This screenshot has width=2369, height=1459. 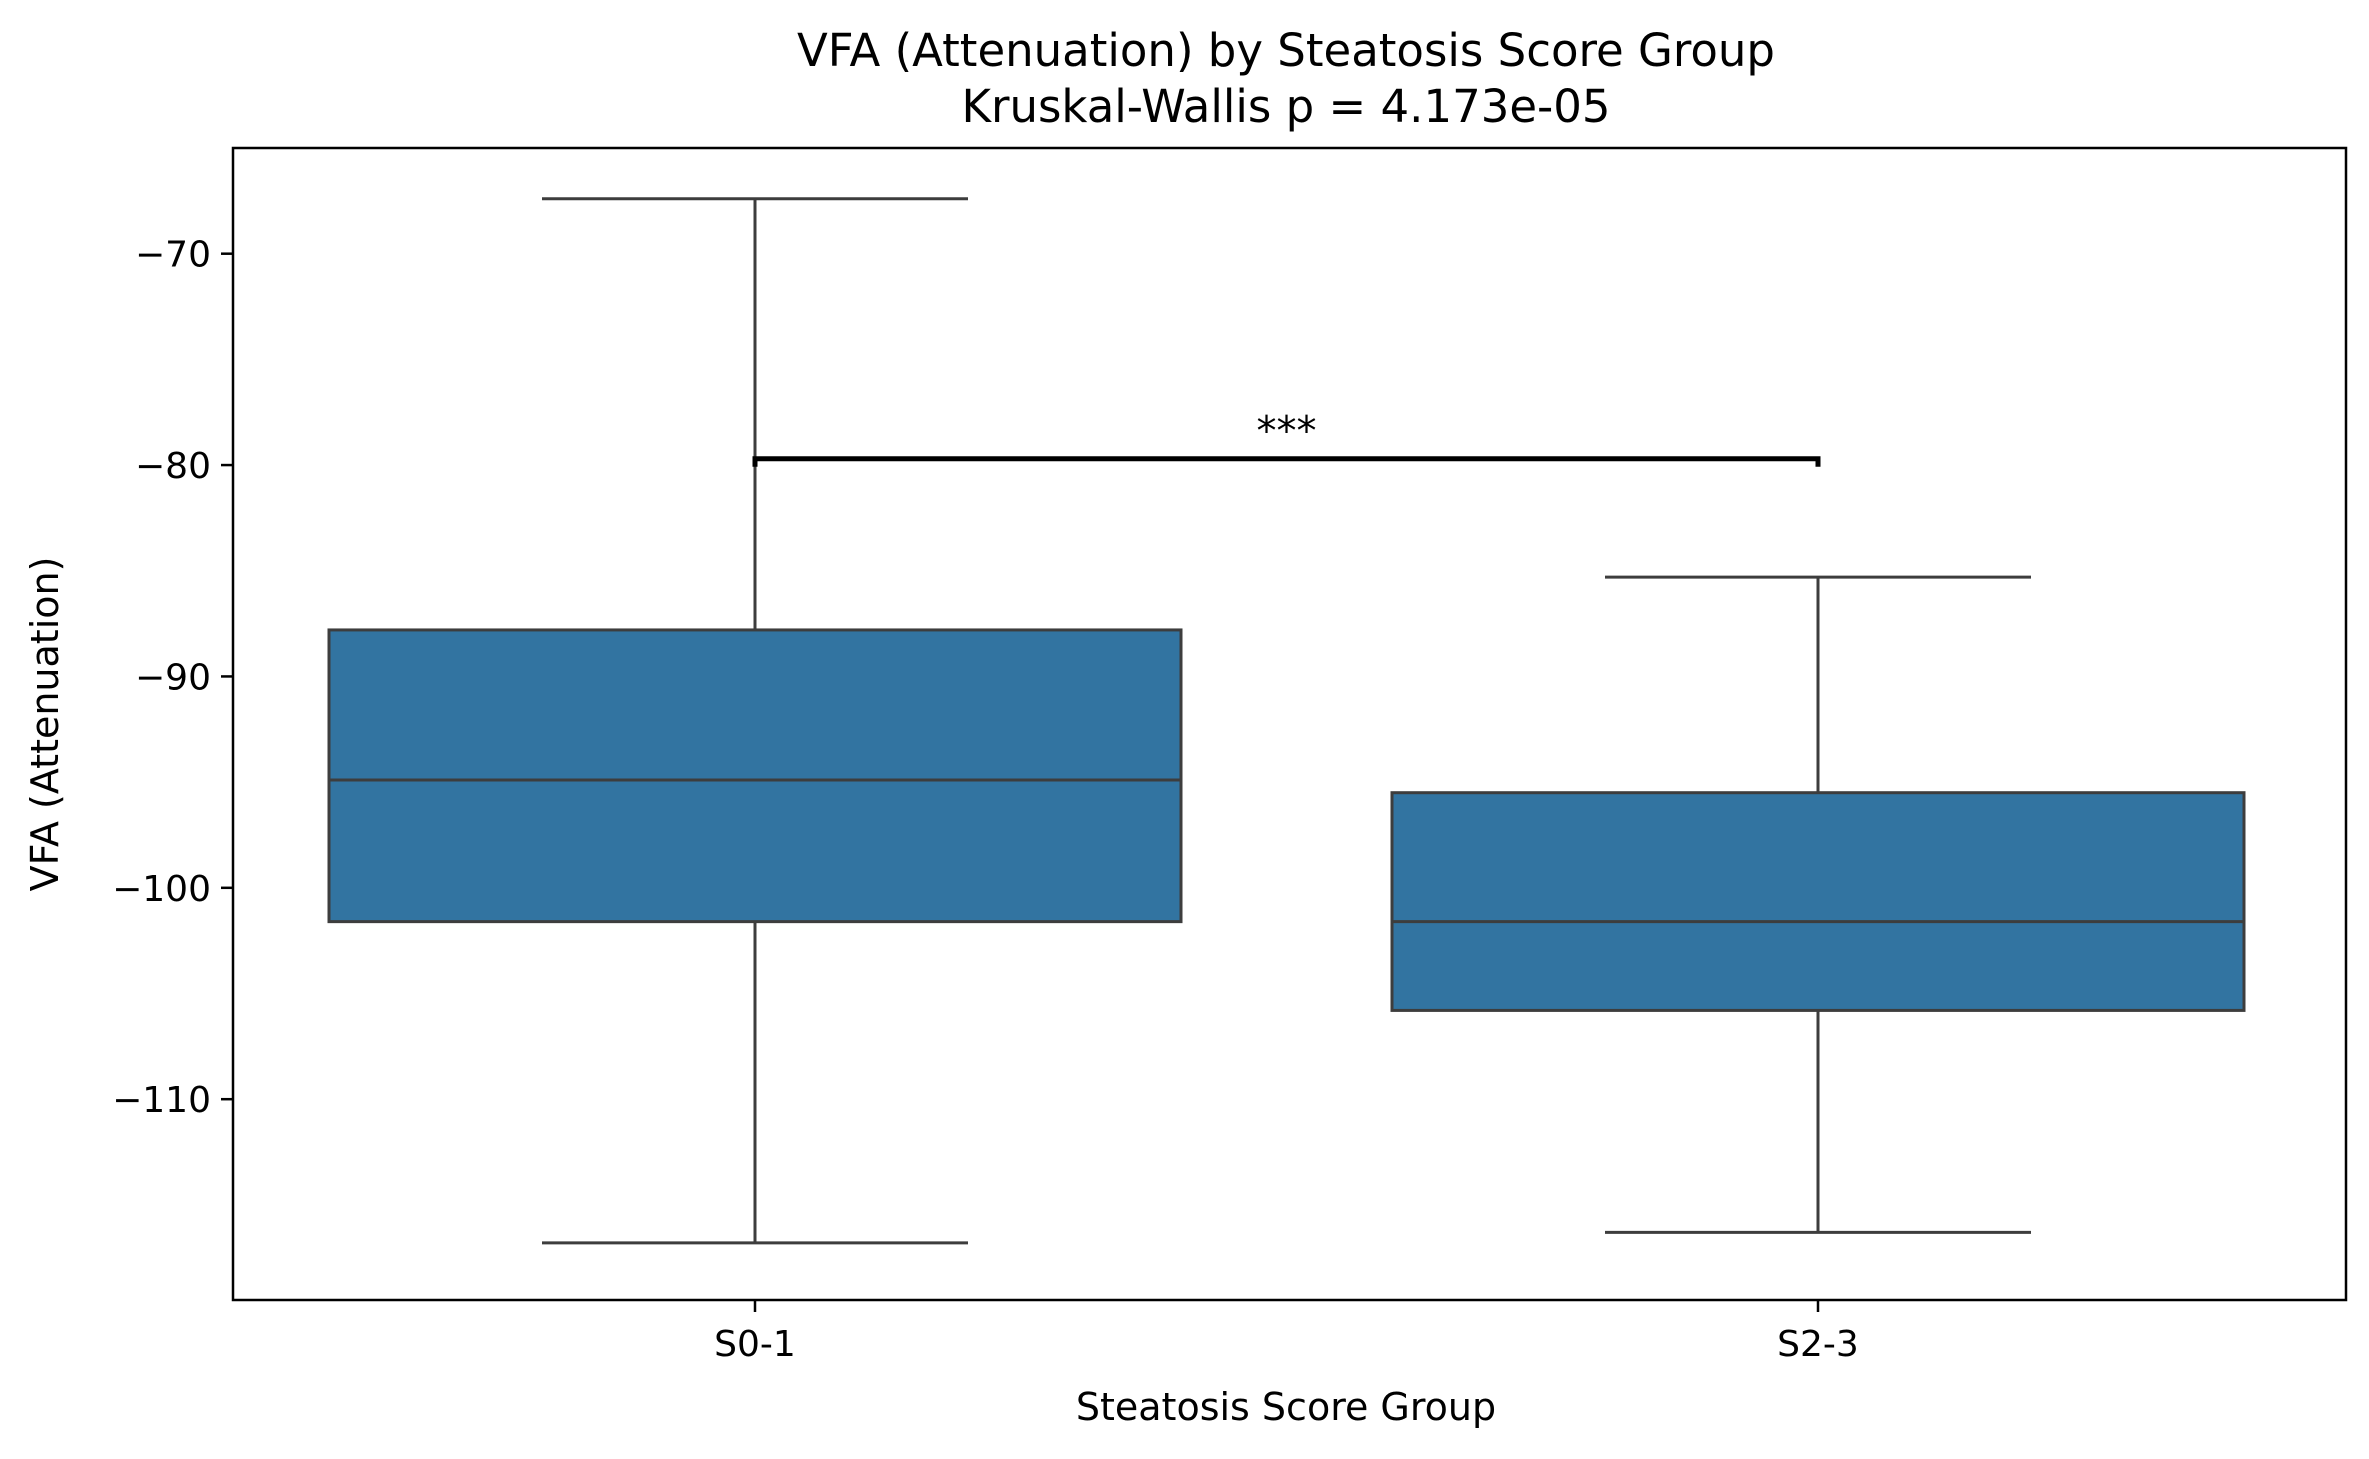 I want to click on y-tick-label: −70, so click(x=173, y=255).